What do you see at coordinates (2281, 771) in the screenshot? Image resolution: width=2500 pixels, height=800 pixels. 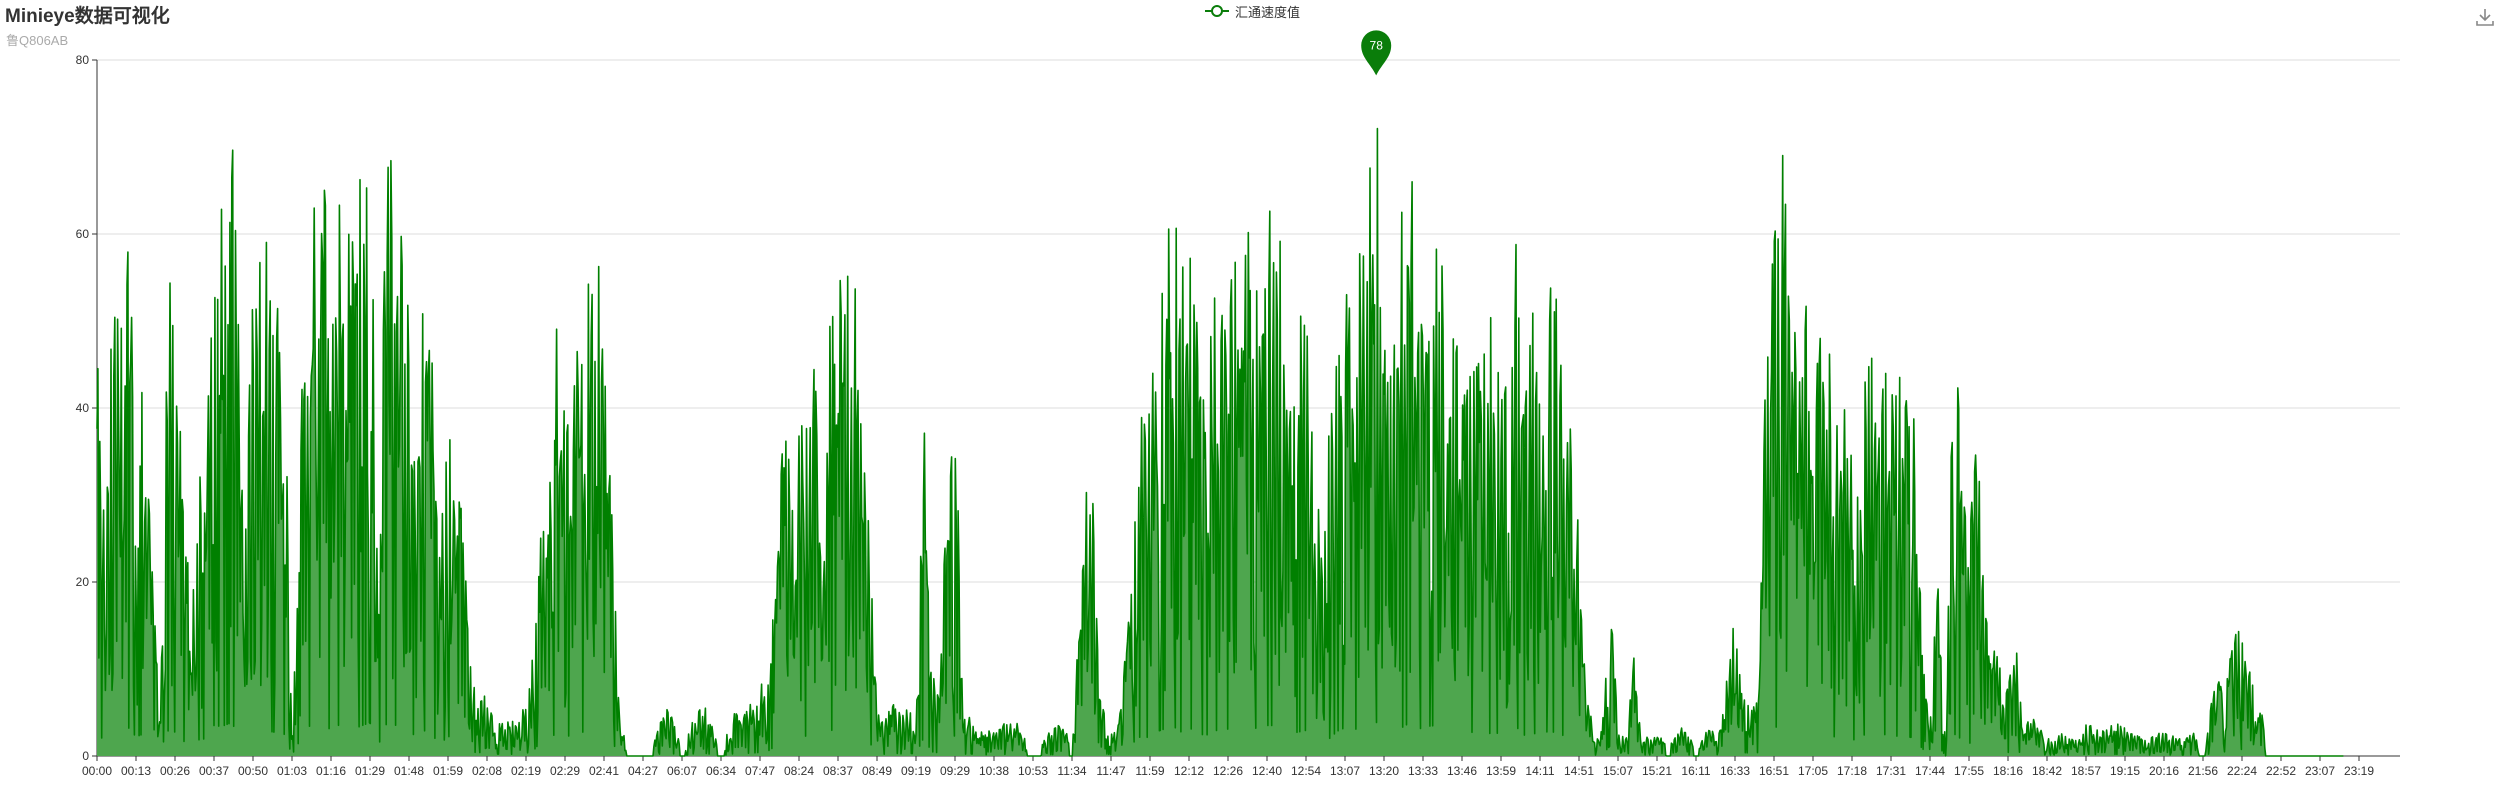 I see `x-tick-label: 22:52` at bounding box center [2281, 771].